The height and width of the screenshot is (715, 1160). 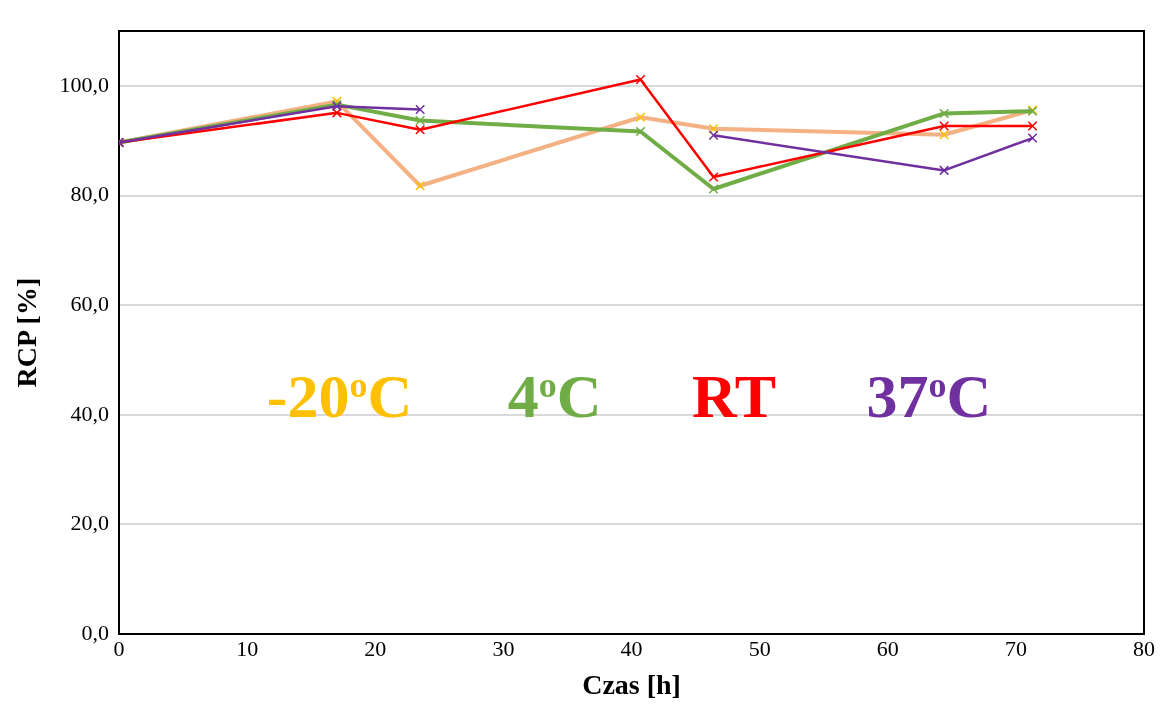 What do you see at coordinates (27, 332) in the screenshot?
I see `y-axis-title: RCP [%]` at bounding box center [27, 332].